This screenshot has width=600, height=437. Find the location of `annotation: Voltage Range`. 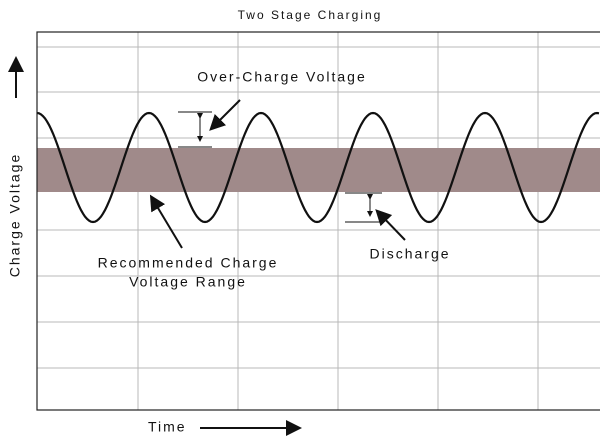

annotation: Voltage Range is located at coordinates (188, 282).